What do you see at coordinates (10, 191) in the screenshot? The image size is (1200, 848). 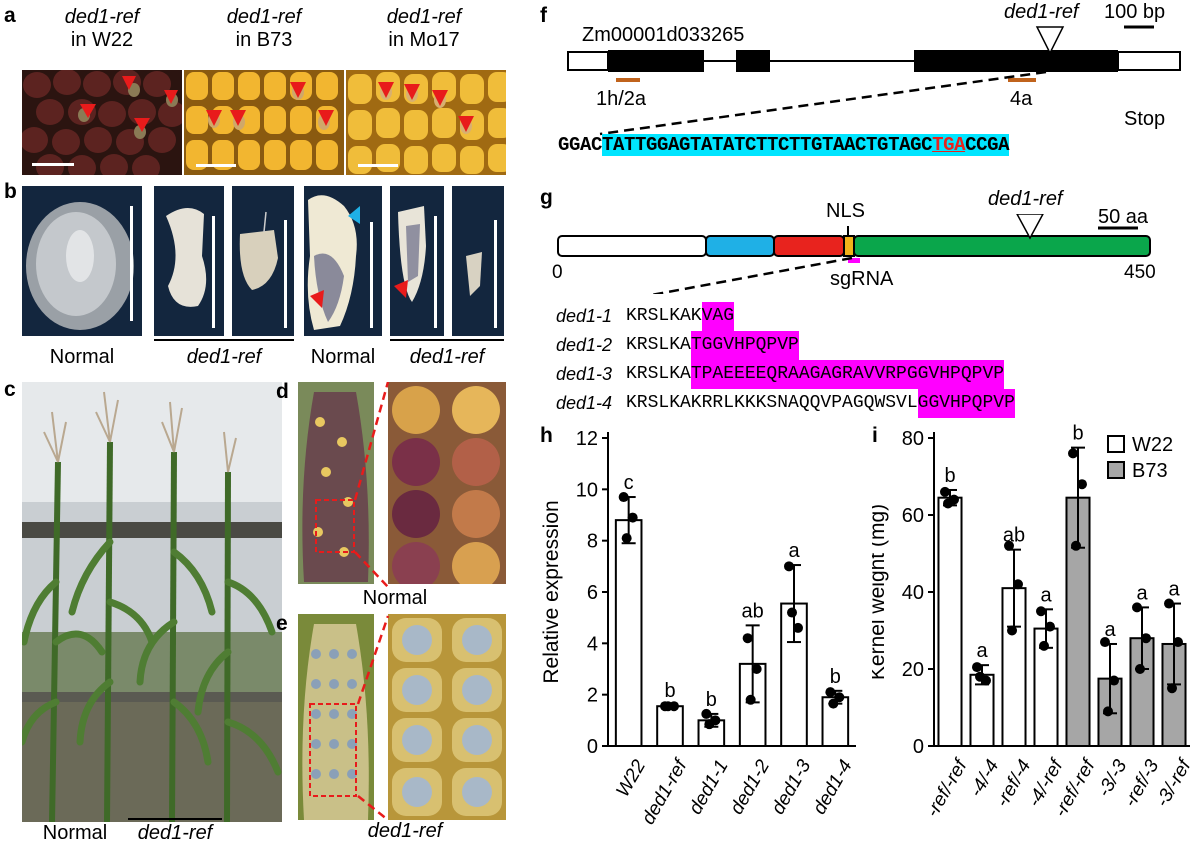 I see `panel-label-b: b` at bounding box center [10, 191].